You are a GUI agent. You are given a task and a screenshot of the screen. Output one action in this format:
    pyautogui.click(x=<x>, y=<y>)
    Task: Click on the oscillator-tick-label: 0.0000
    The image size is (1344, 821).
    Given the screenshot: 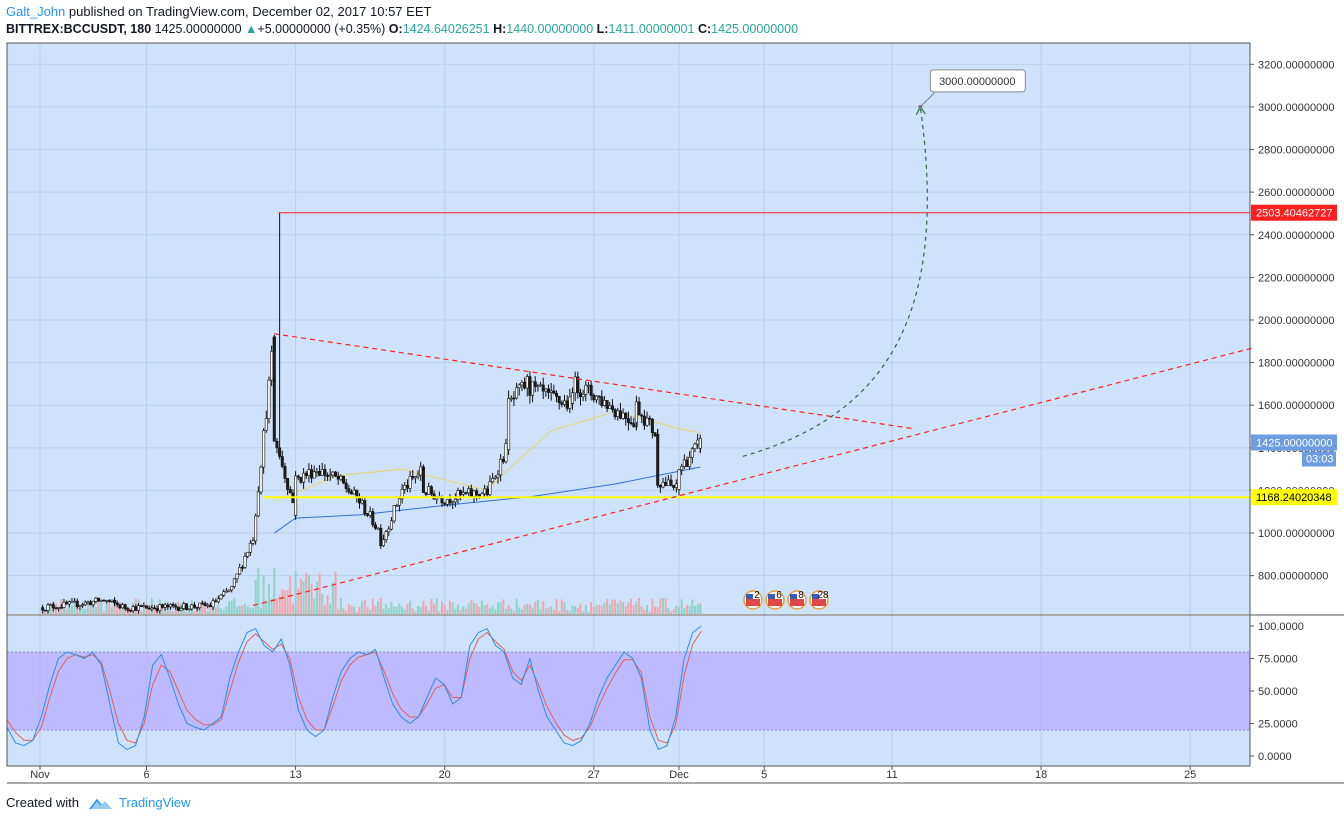 What is the action you would take?
    pyautogui.click(x=1275, y=757)
    